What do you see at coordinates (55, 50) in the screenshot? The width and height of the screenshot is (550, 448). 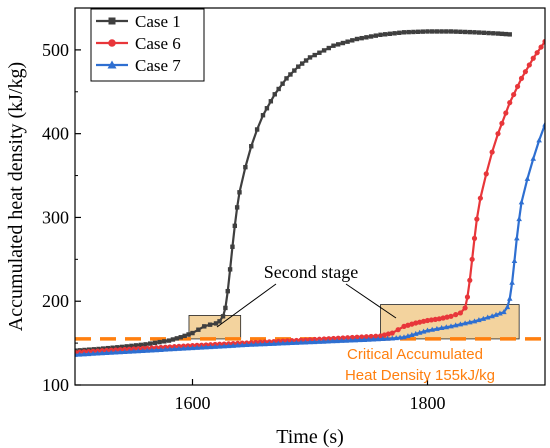 I see `y-tick-label: 500` at bounding box center [55, 50].